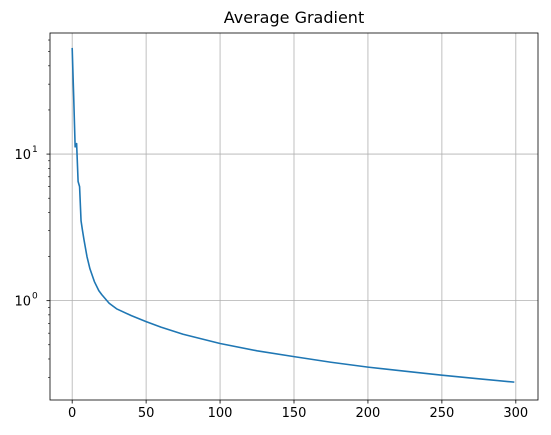 The image size is (551, 435). What do you see at coordinates (368, 413) in the screenshot?
I see `x-tick-label: 200` at bounding box center [368, 413].